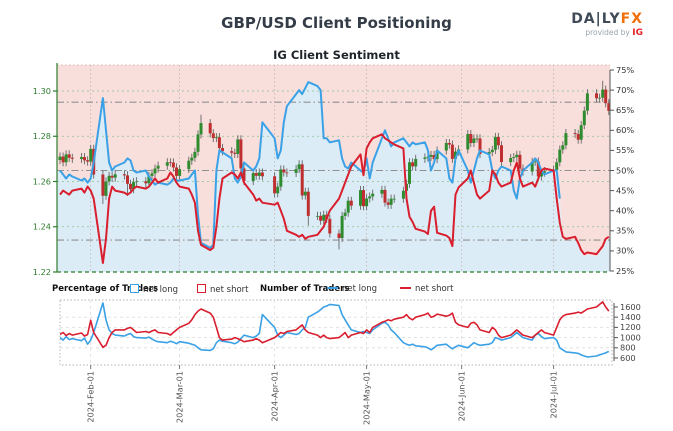 This screenshot has width=673, height=431. What do you see at coordinates (105, 289) in the screenshot?
I see `legend-percentage-header: Percentage of Traders` at bounding box center [105, 289].